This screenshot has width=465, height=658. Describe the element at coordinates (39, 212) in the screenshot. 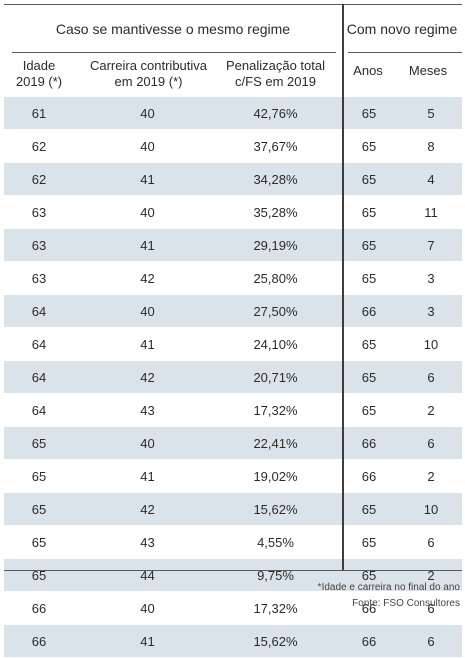

I see `cell-age: 63` at that location.